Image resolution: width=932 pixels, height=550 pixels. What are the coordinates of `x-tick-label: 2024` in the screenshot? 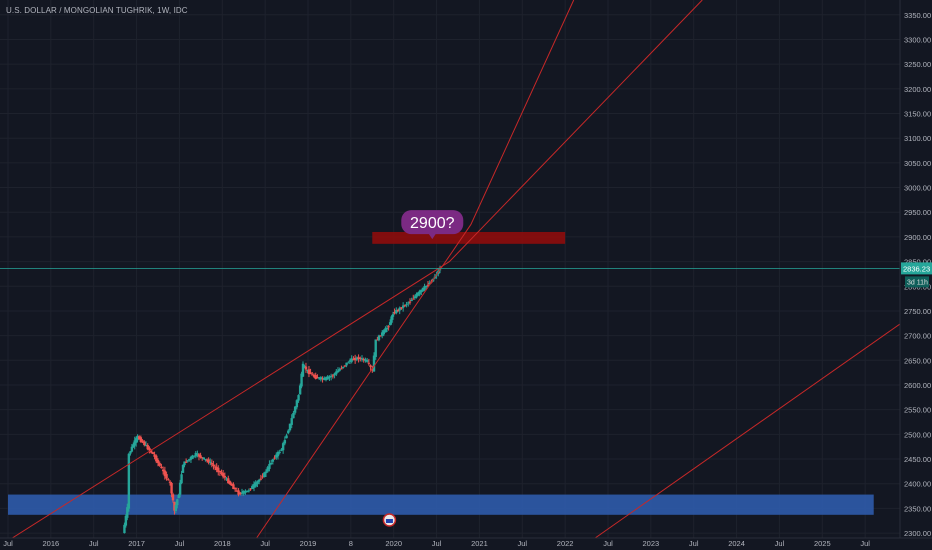 It's located at (736, 543).